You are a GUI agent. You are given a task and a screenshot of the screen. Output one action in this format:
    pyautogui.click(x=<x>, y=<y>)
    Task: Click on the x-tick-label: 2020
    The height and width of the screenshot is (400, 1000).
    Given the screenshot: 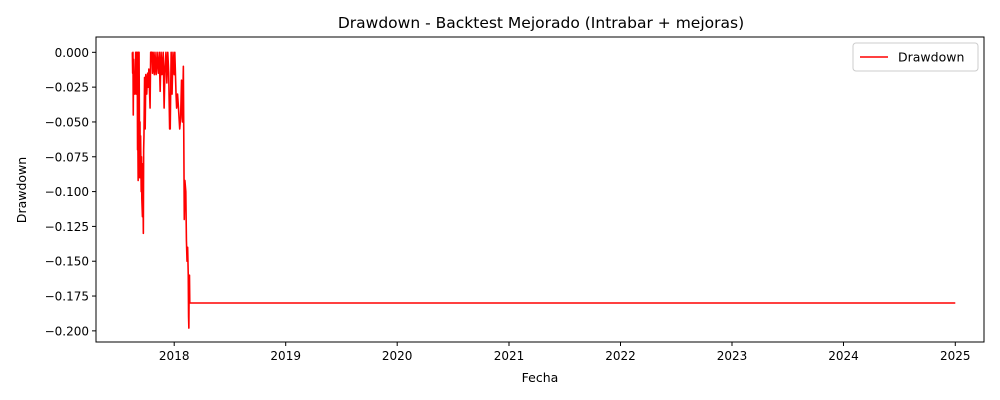 What is the action you would take?
    pyautogui.click(x=397, y=356)
    